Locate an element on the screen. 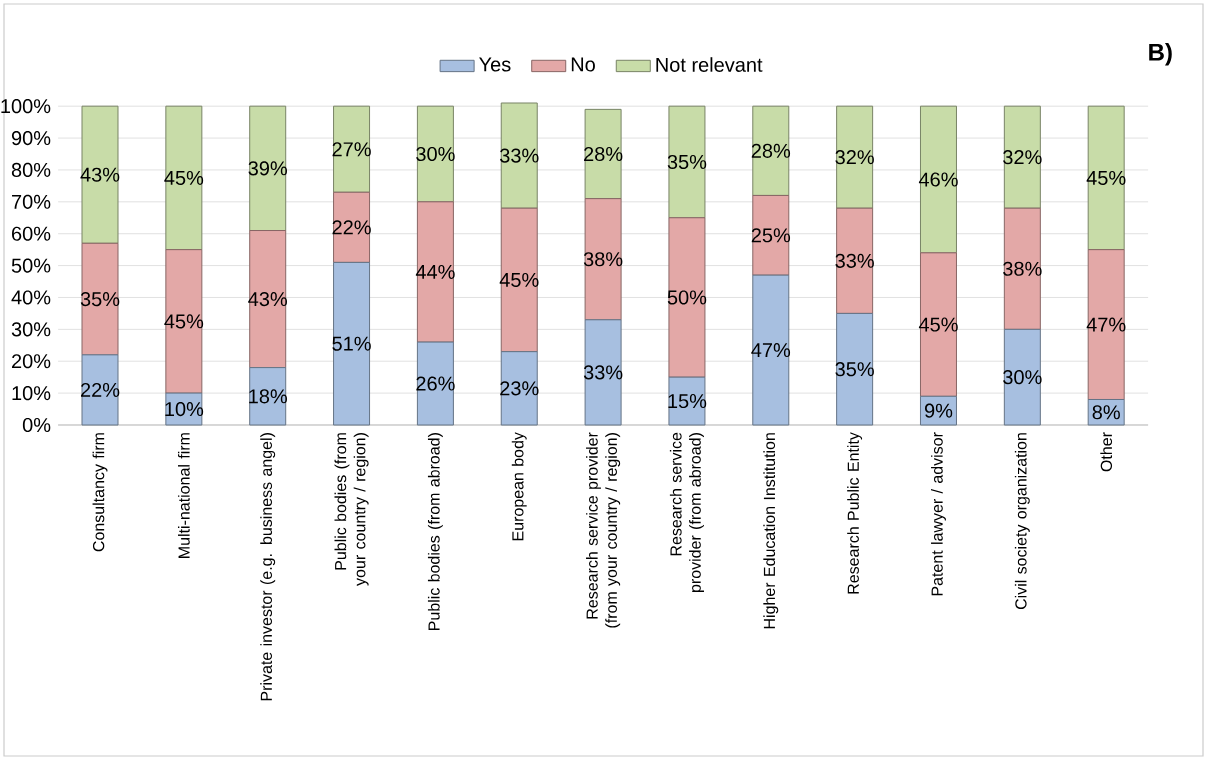 Image resolution: width=1207 pixels, height=760 pixels. x-tick-label: Consultancy firm is located at coordinates (100, 492).